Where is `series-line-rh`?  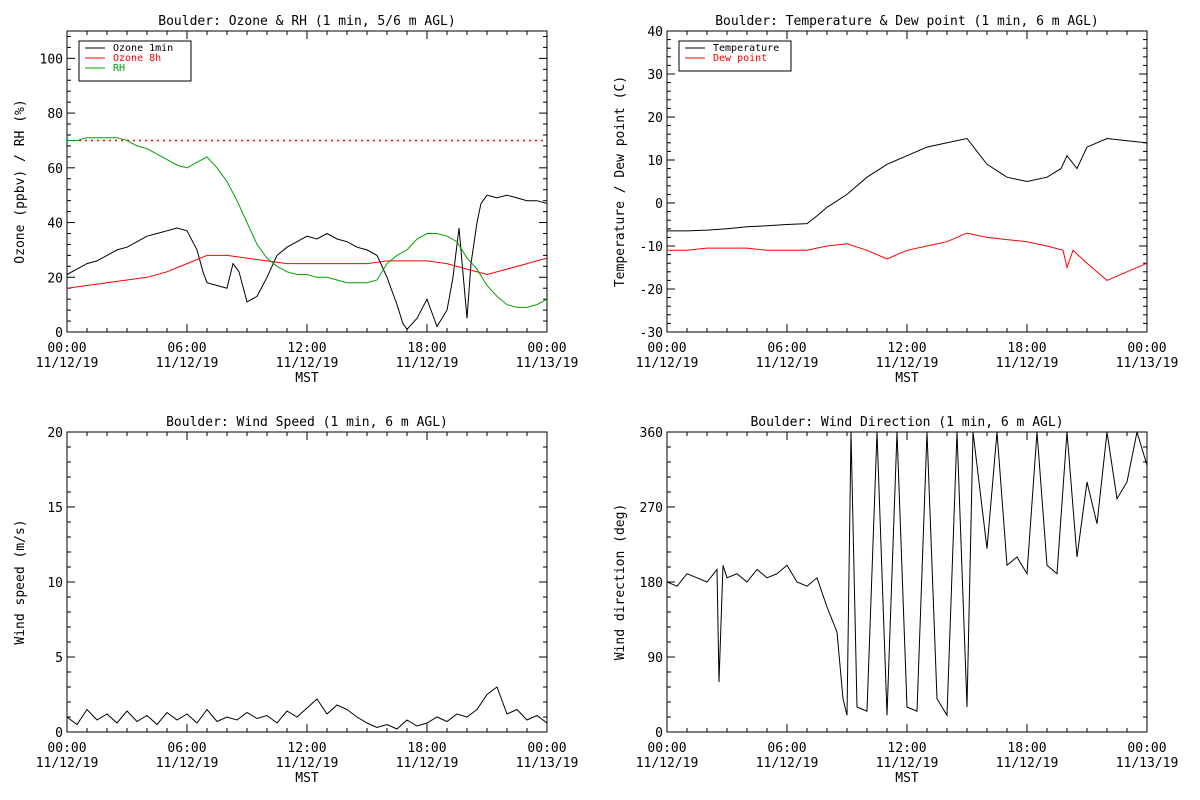 series-line-rh is located at coordinates (307, 222).